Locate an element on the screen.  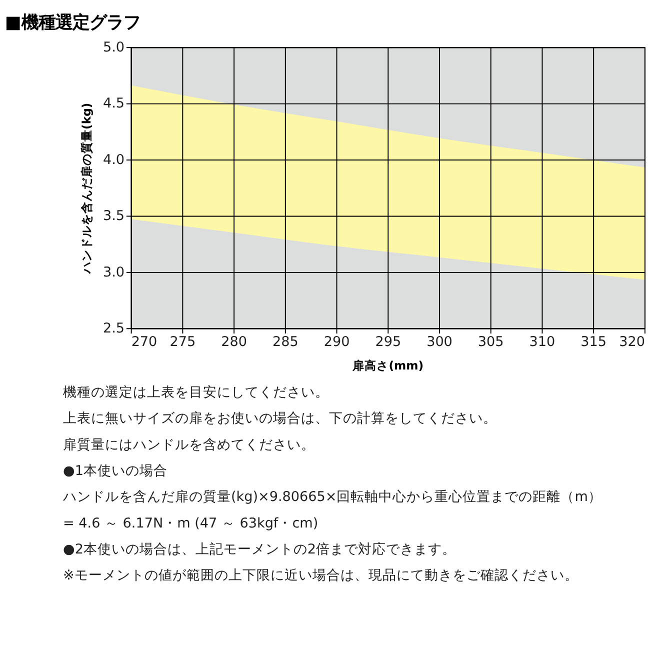
x-tick-label: 290 is located at coordinates (337, 342).